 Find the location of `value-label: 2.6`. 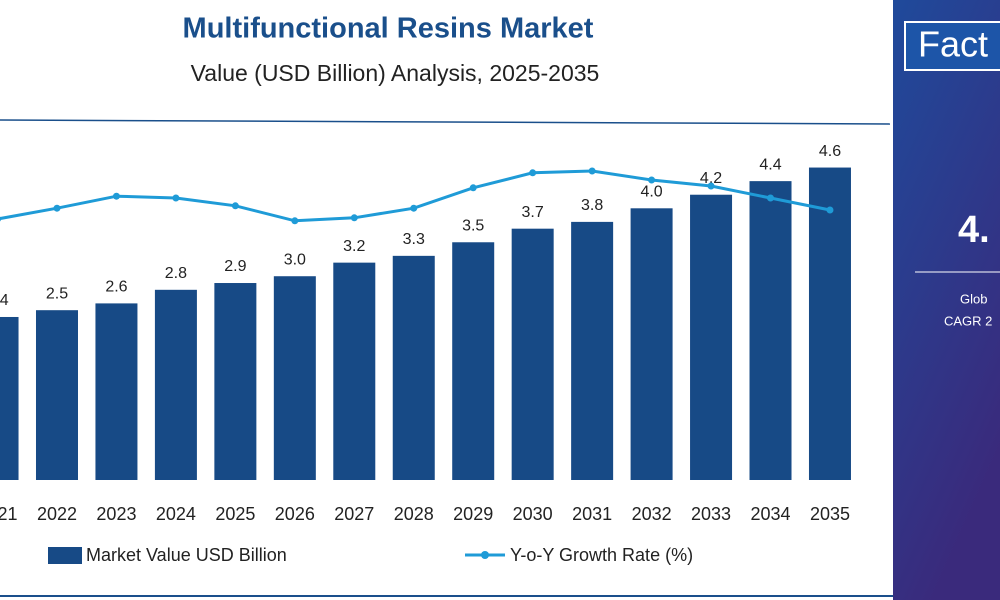

value-label: 2.6 is located at coordinates (116, 287).